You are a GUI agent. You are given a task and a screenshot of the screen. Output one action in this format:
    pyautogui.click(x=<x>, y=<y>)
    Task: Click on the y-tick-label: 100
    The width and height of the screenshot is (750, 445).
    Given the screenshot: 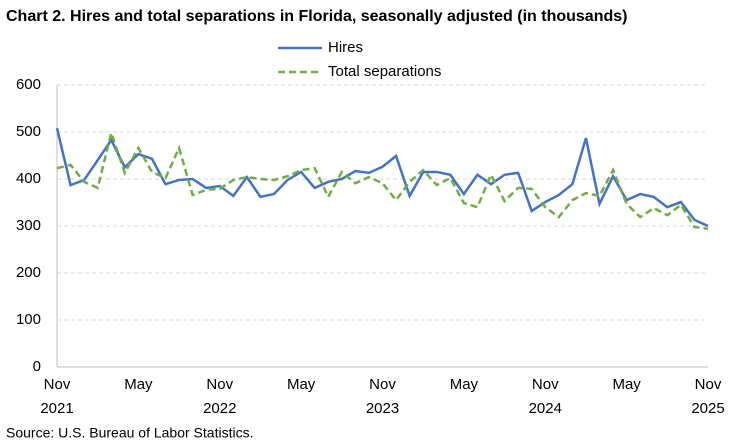 What is the action you would take?
    pyautogui.click(x=28, y=319)
    